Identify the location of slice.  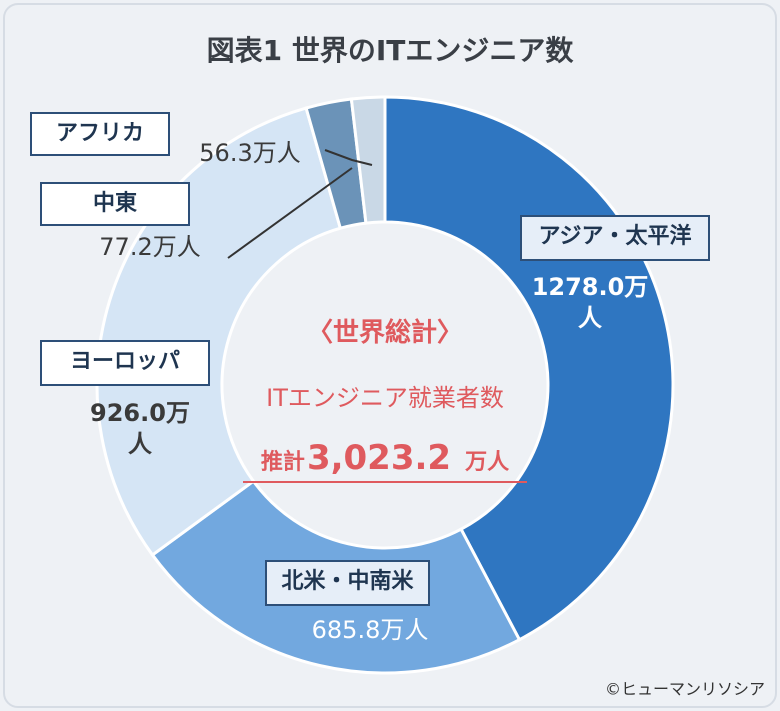
(368, 160).